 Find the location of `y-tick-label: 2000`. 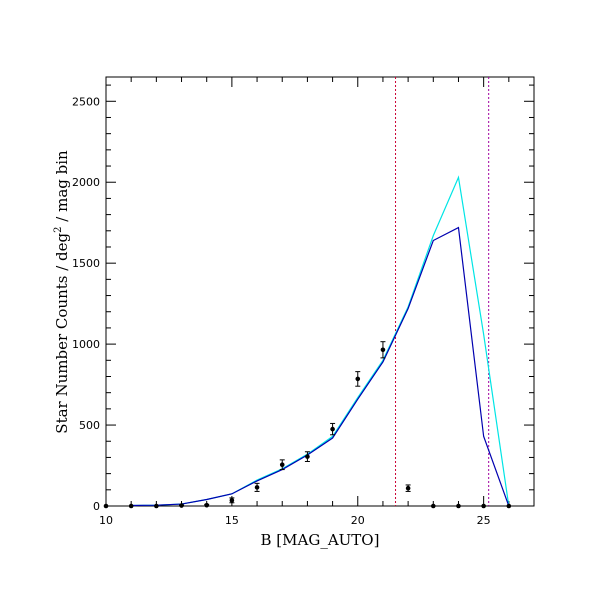

y-tick-label: 2000 is located at coordinates (86, 182).